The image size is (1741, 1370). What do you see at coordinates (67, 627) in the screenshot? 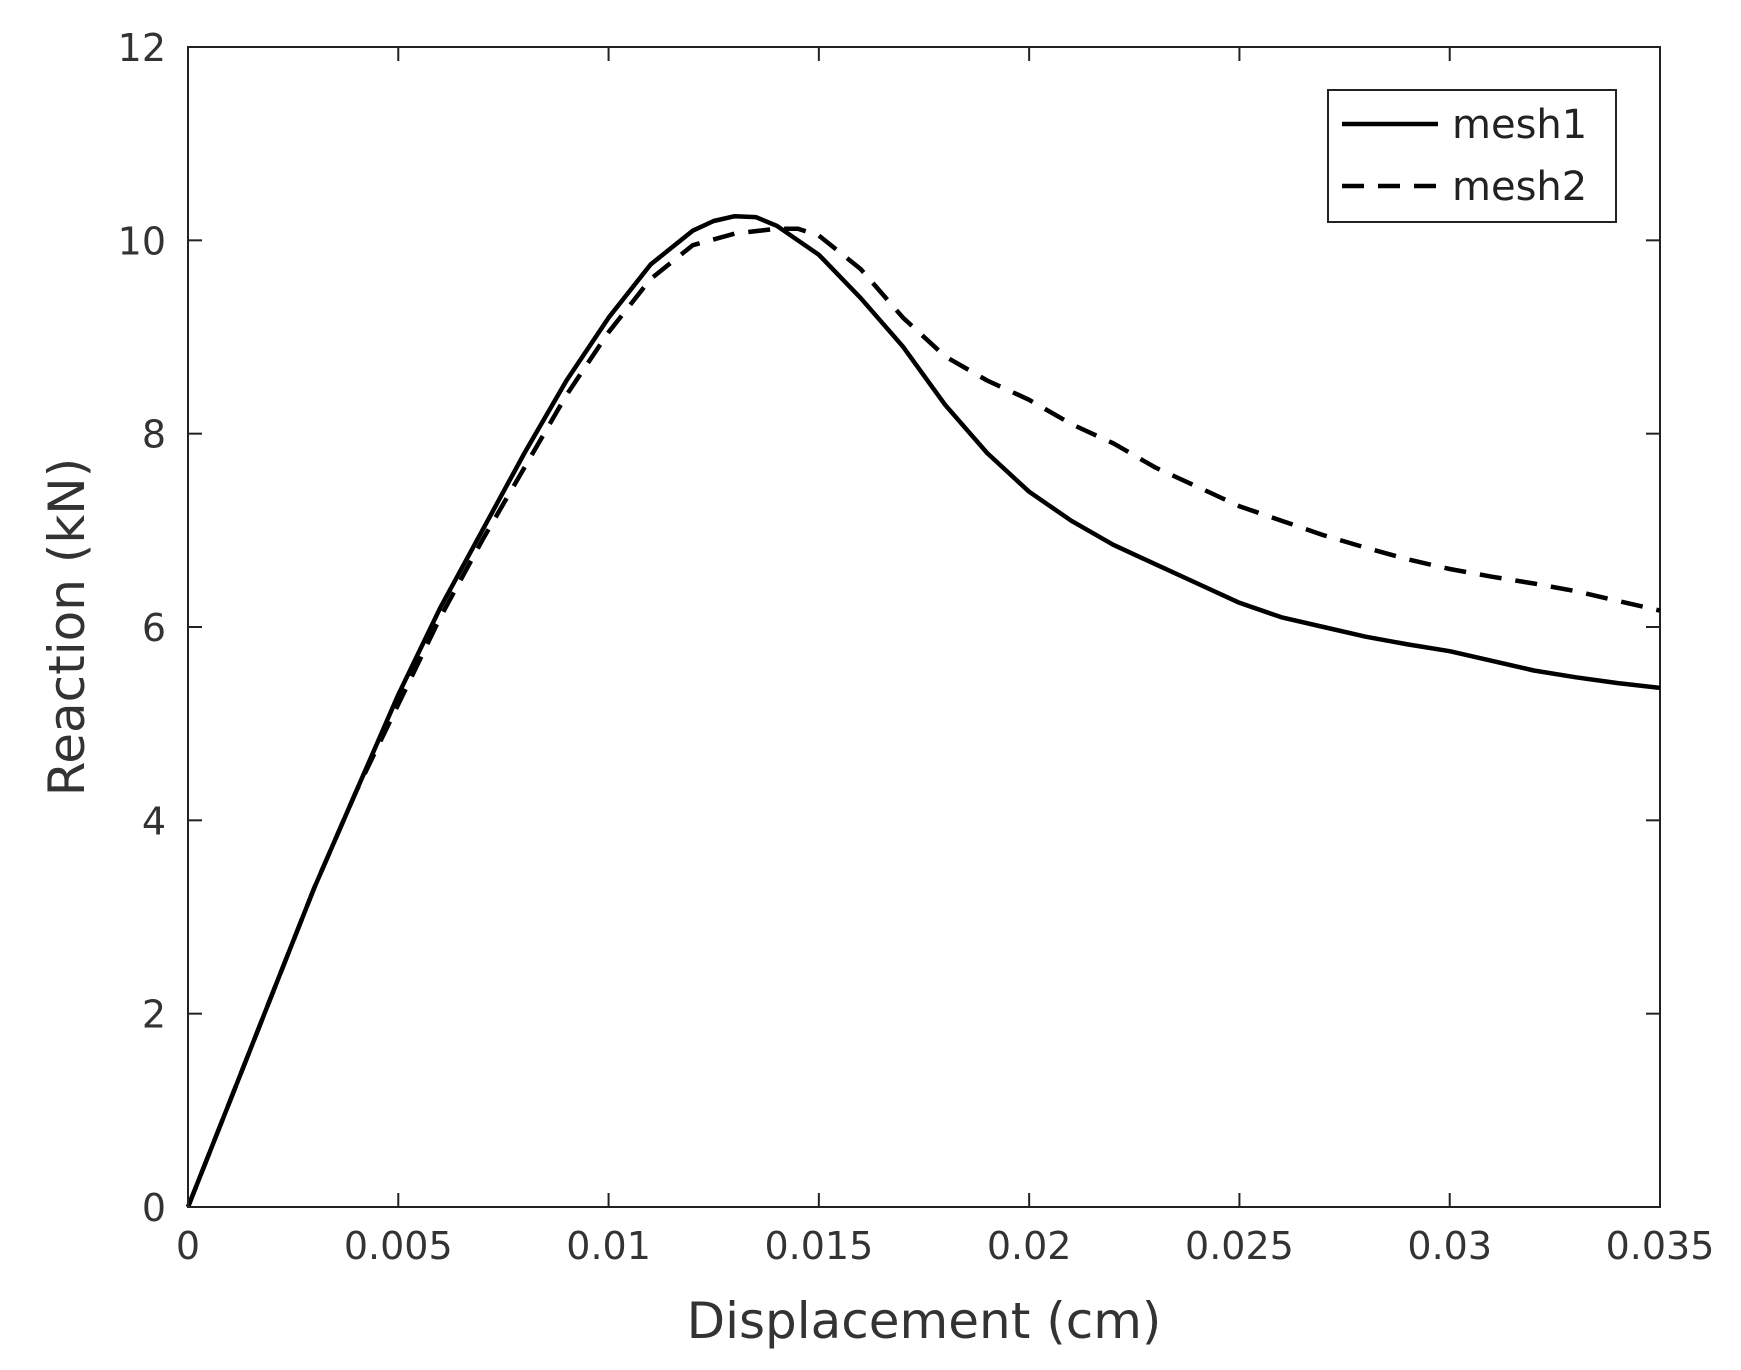
I see `y-axis-title: Reaction (kN)` at bounding box center [67, 627].